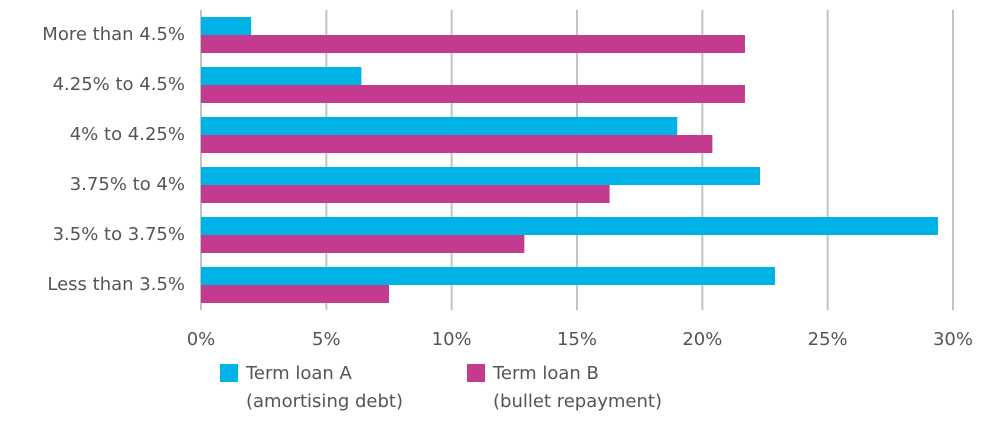  Describe the element at coordinates (326, 339) in the screenshot. I see `x-tick-label: 5%` at that location.